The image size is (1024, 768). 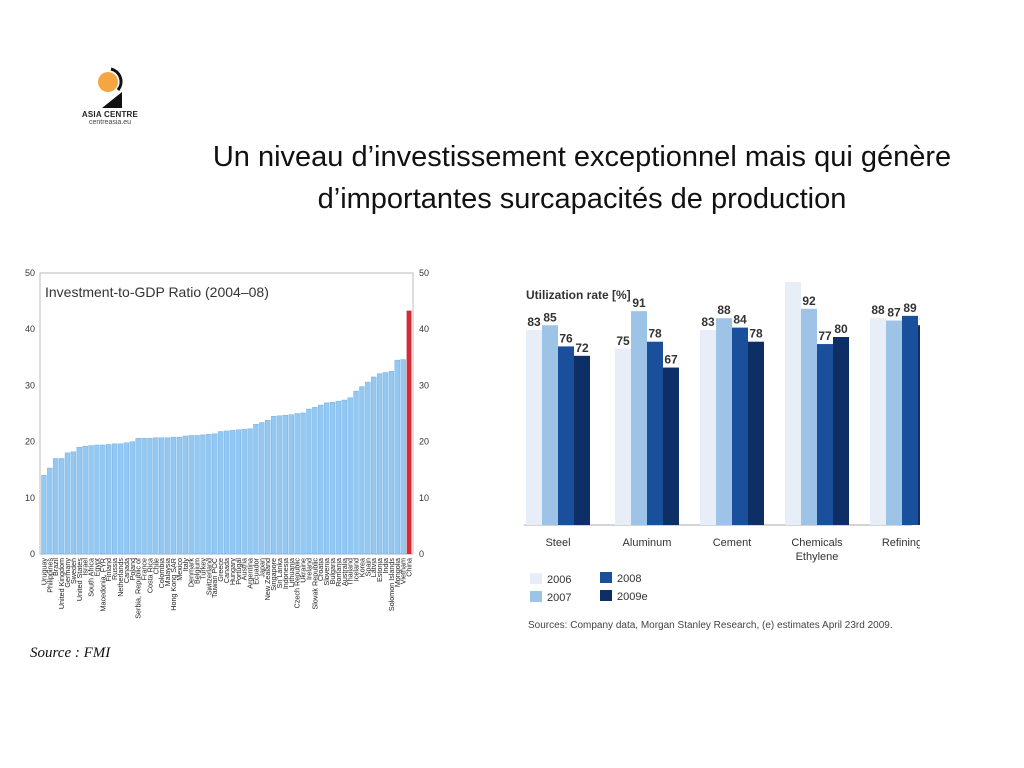 What do you see at coordinates (114, 569) in the screenshot?
I see `x-tick-label: Russia` at bounding box center [114, 569].